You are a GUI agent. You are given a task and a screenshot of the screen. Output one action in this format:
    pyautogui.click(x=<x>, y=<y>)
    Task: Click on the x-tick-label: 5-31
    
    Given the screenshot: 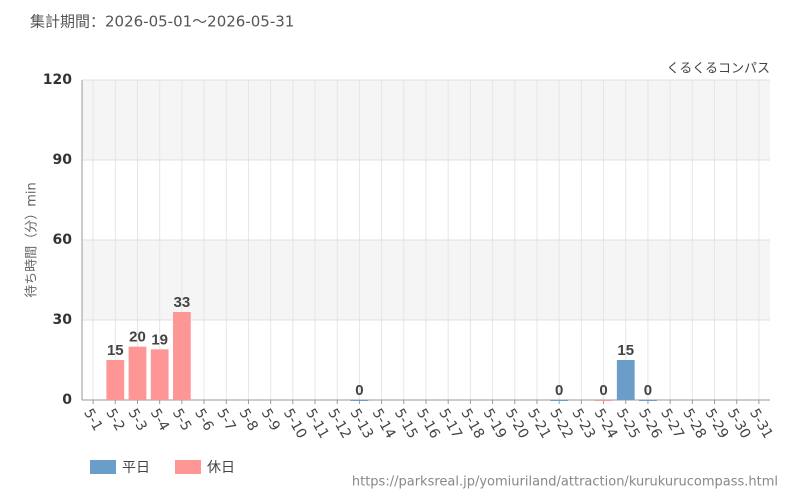 What is the action you would take?
    pyautogui.click(x=761, y=424)
    